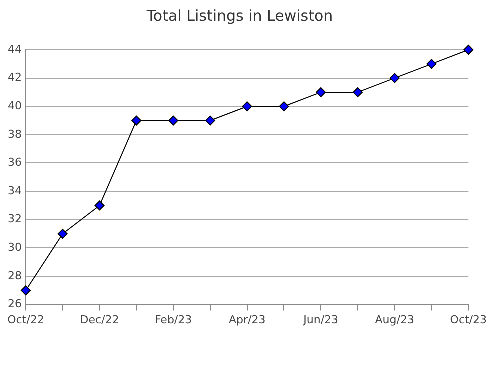 The image size is (490, 380). I want to click on y-tick-label: 36, so click(15, 163).